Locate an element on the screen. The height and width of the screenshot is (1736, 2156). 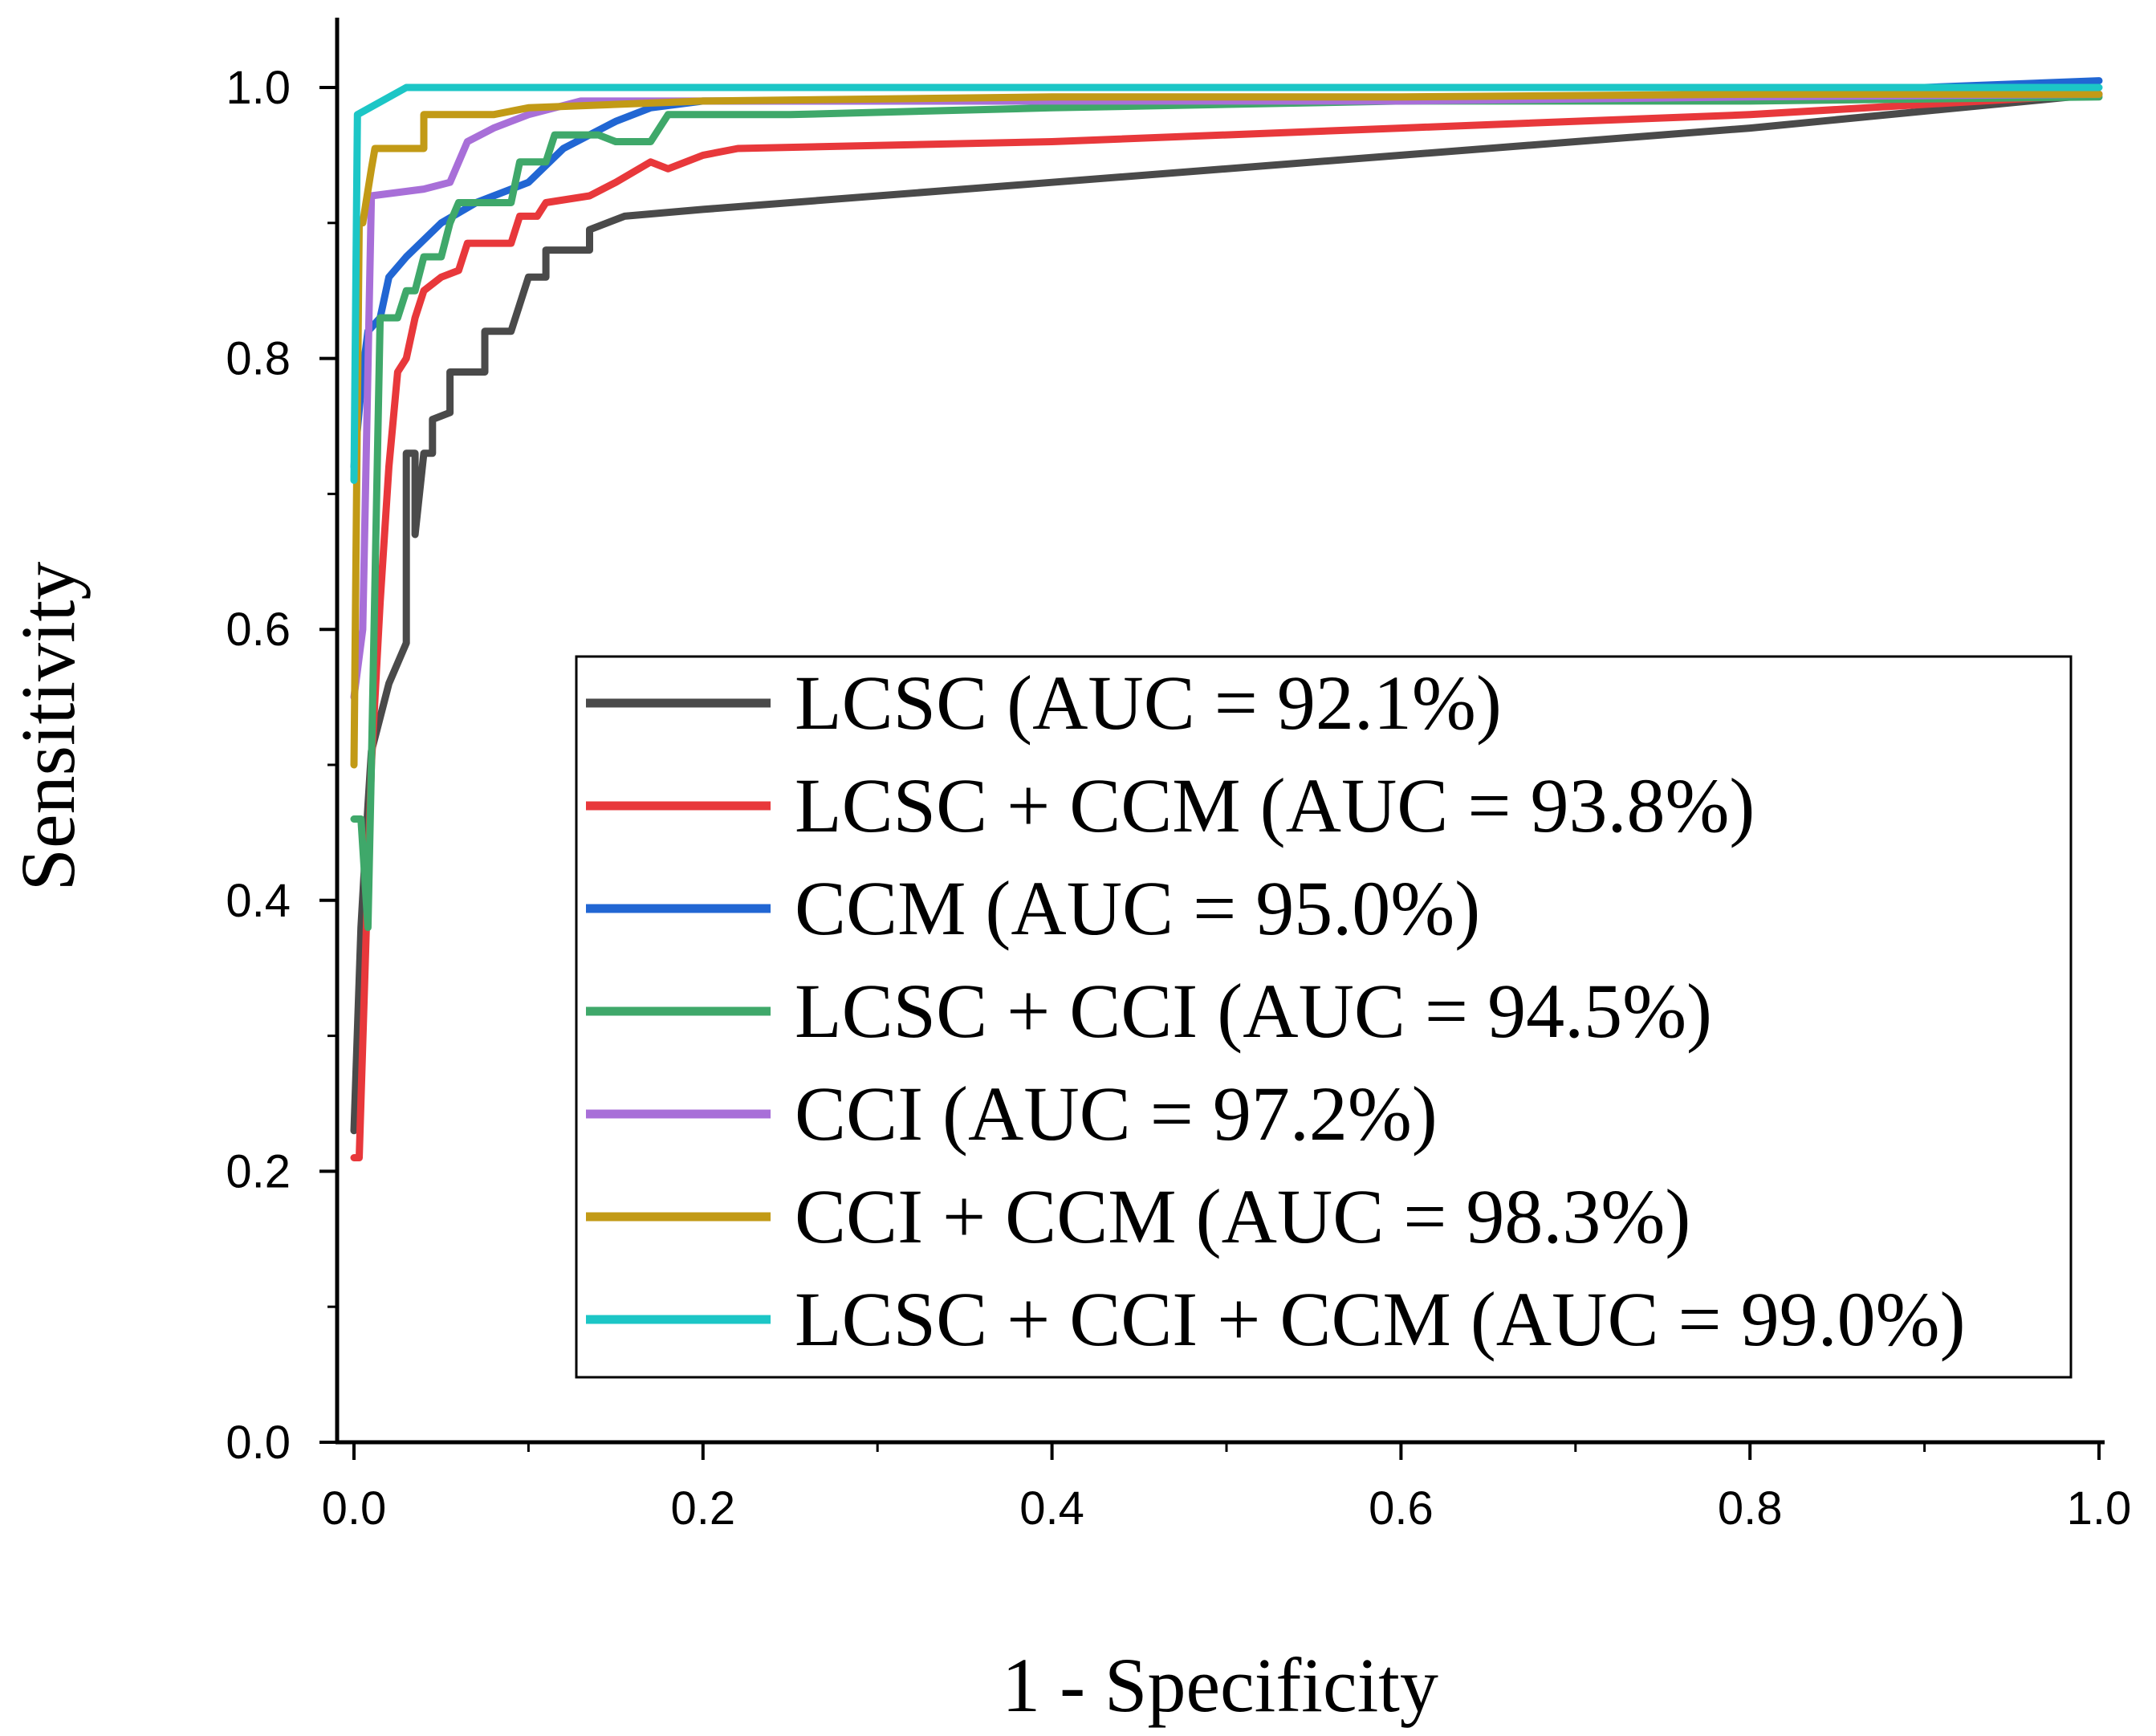
x-tick-label: 0.2 is located at coordinates (702, 1508).